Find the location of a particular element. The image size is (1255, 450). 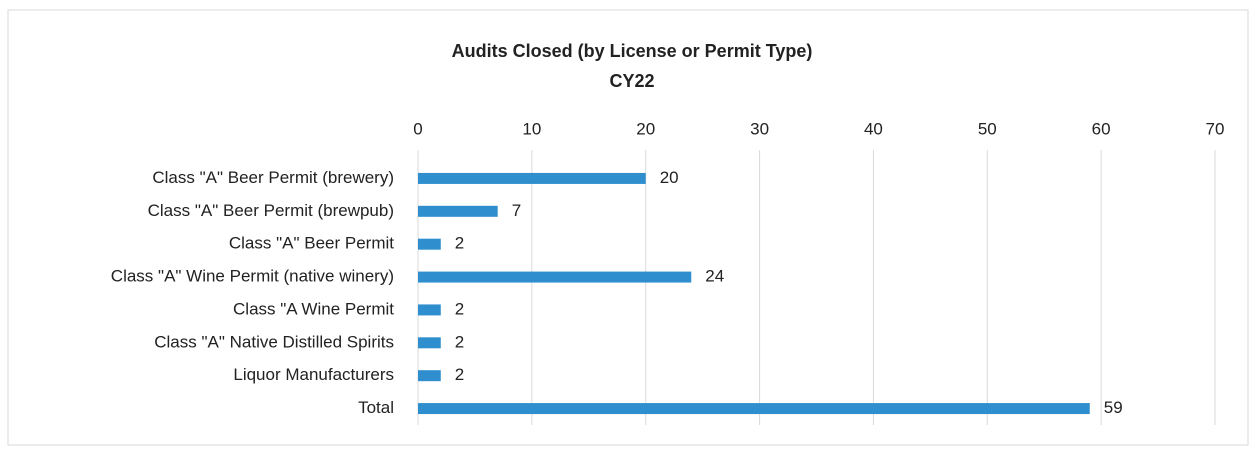

data-label: 20 is located at coordinates (669, 177).